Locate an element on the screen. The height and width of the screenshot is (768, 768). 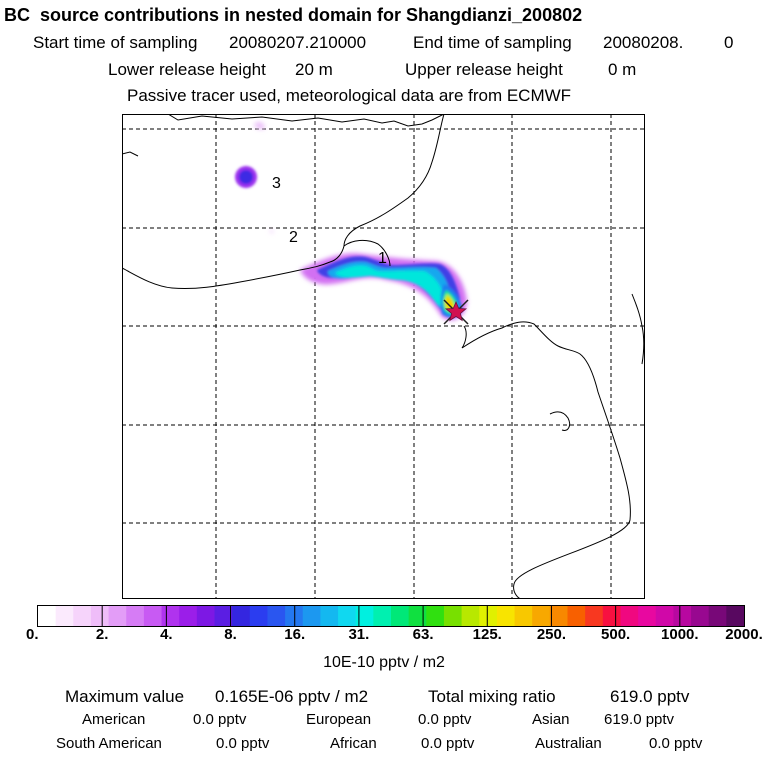
region-australian-name: Australian is located at coordinates (568, 743).